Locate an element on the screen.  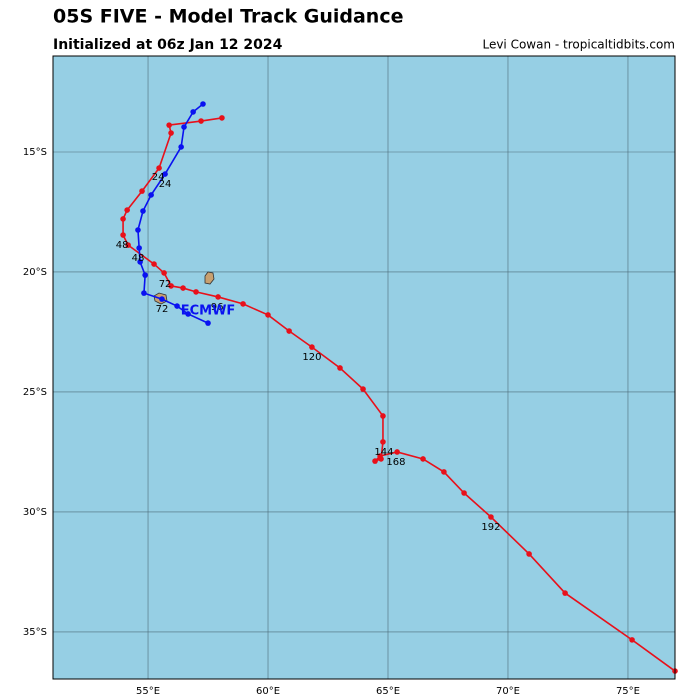
credit: Levi Cowan - tropicaltidbits.com is located at coordinates (578, 45).